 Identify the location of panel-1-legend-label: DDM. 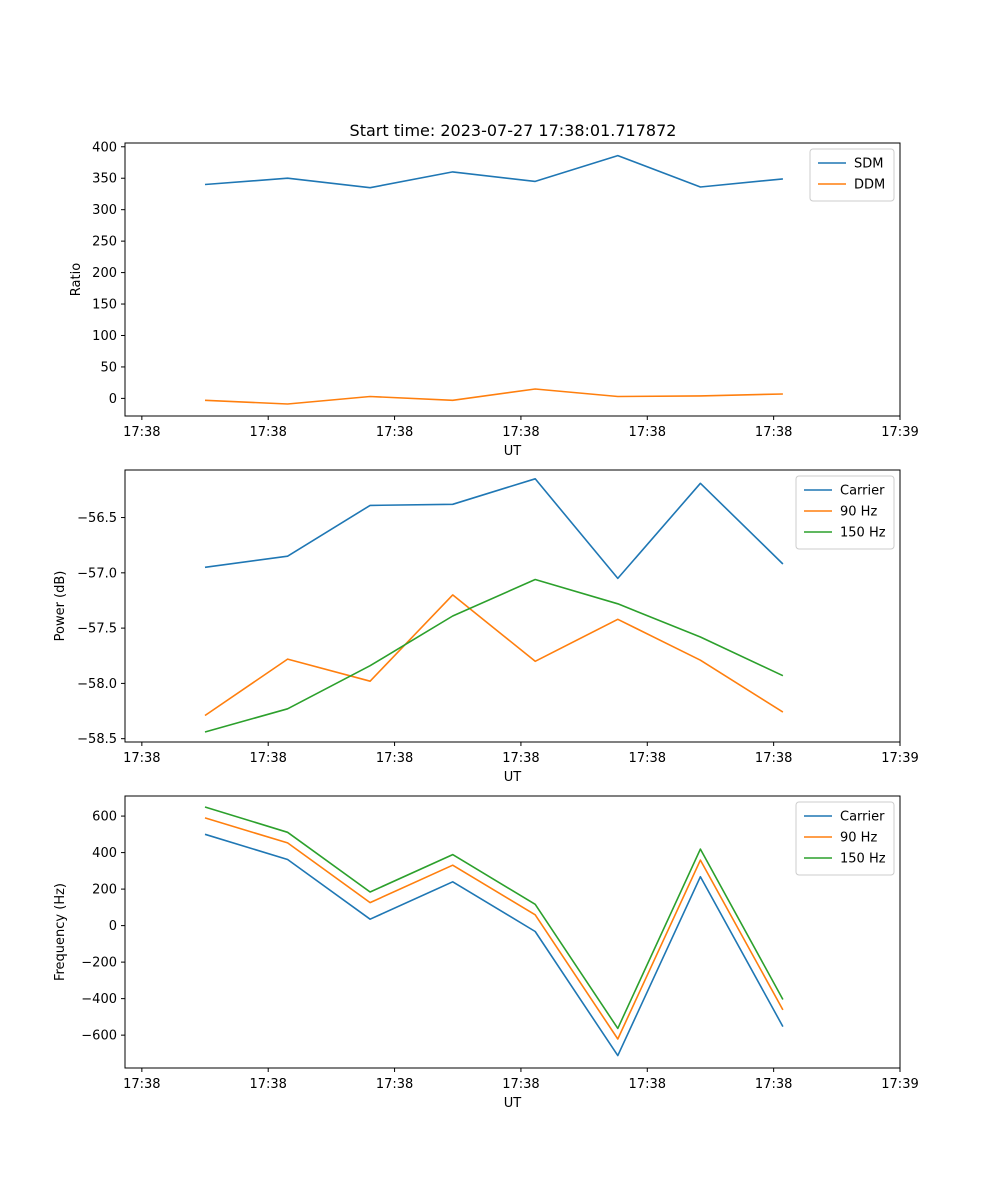
(869, 185).